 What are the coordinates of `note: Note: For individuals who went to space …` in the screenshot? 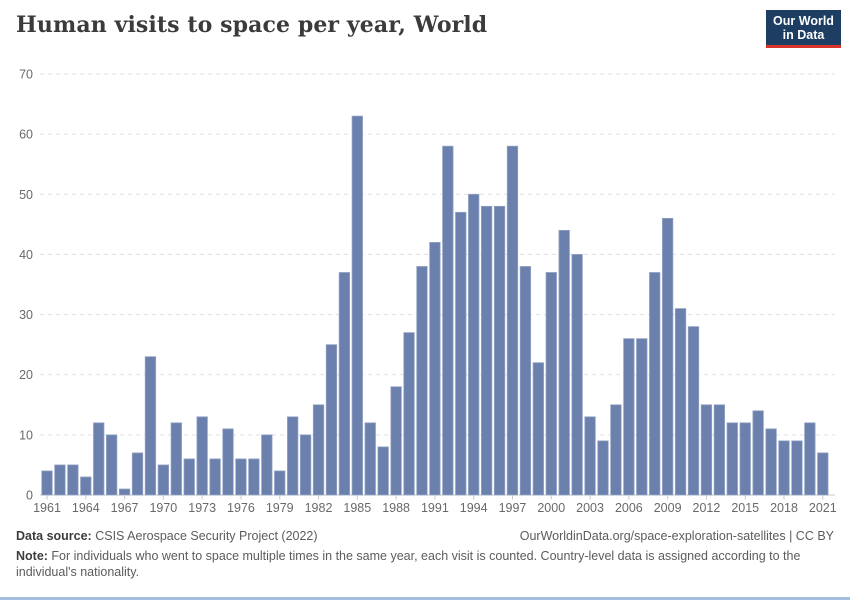 It's located at (412, 564).